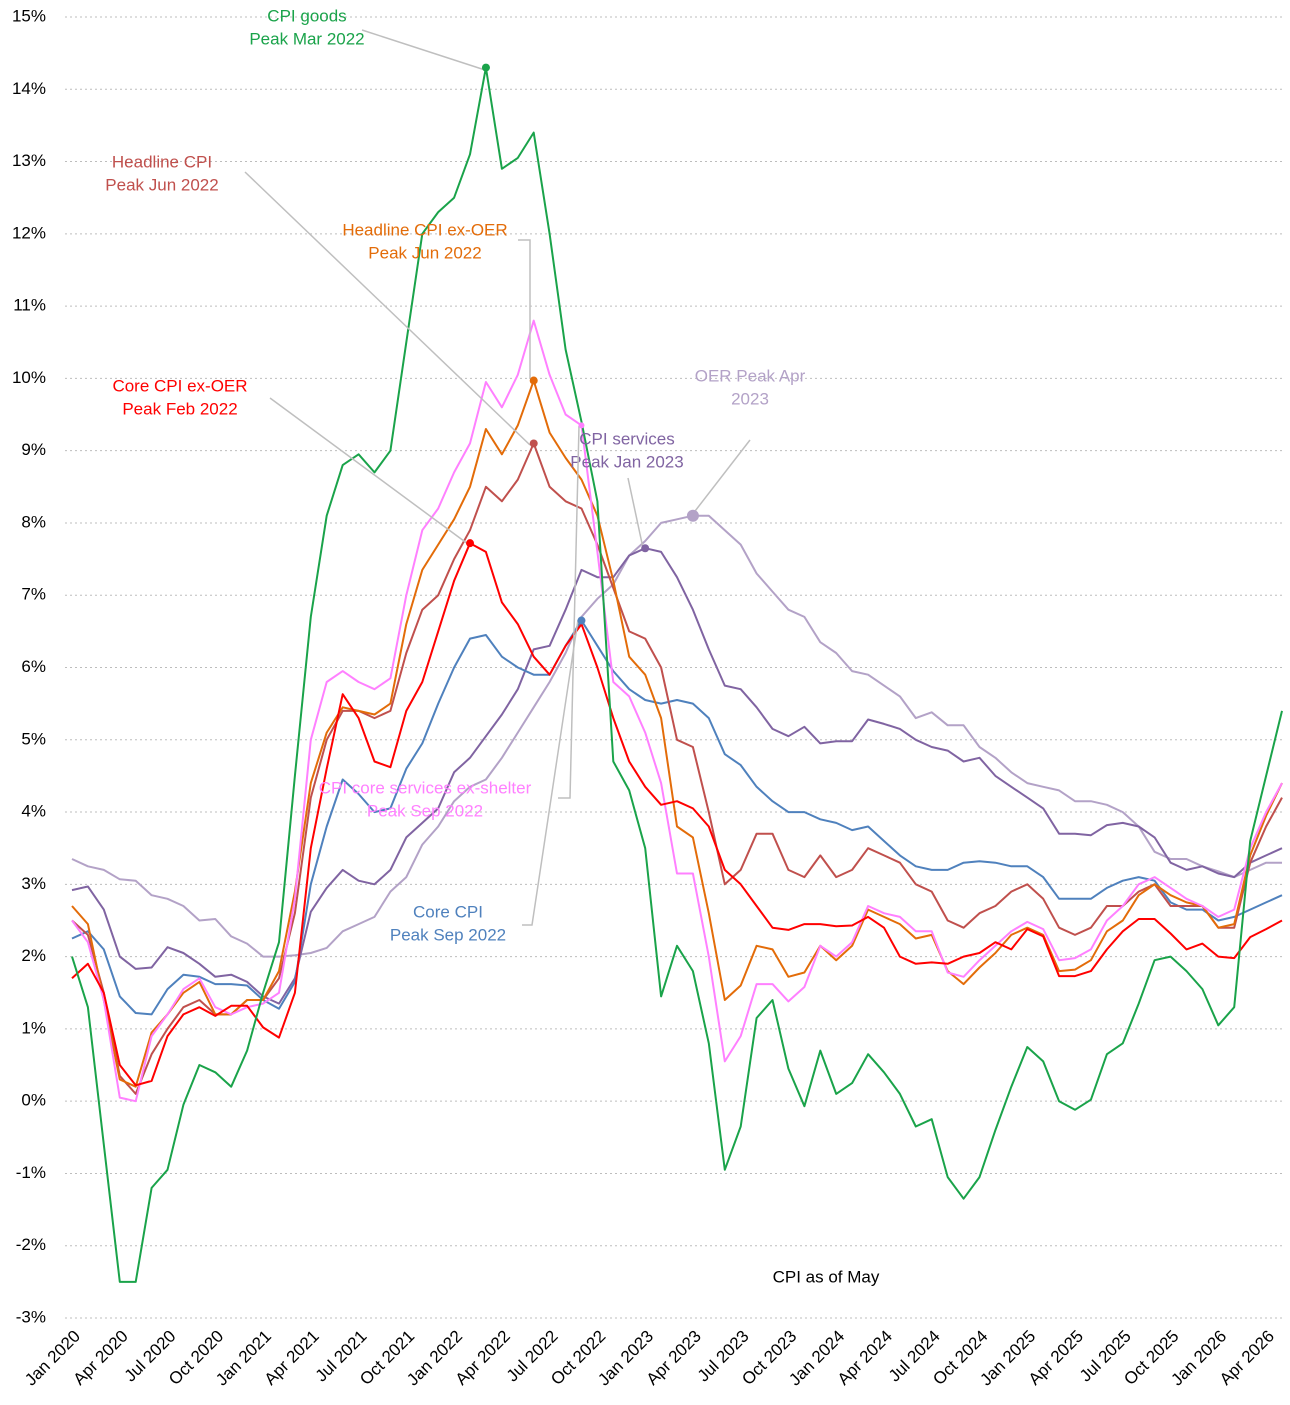 The image size is (1290, 1405). Describe the element at coordinates (29, 232) in the screenshot. I see `y-tick-label: 12%` at that location.